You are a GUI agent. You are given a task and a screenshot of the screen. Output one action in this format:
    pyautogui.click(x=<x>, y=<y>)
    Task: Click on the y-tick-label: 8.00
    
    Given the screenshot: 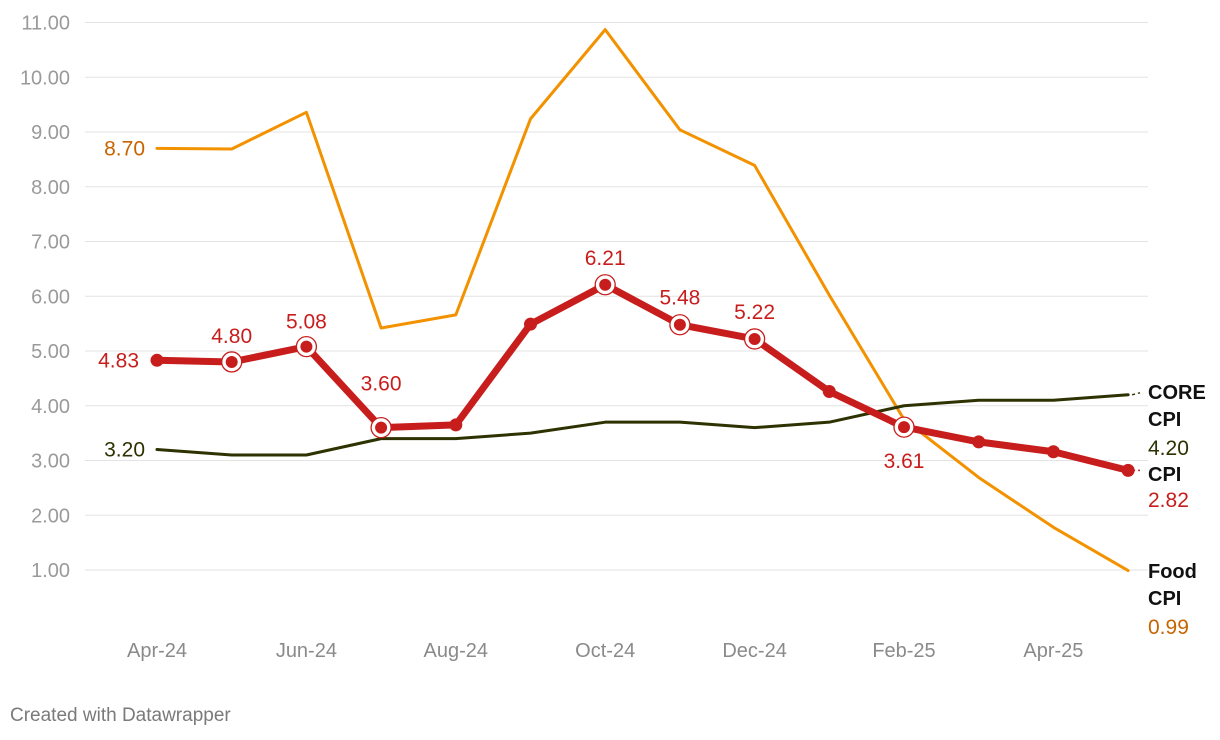 What is the action you would take?
    pyautogui.click(x=50, y=188)
    